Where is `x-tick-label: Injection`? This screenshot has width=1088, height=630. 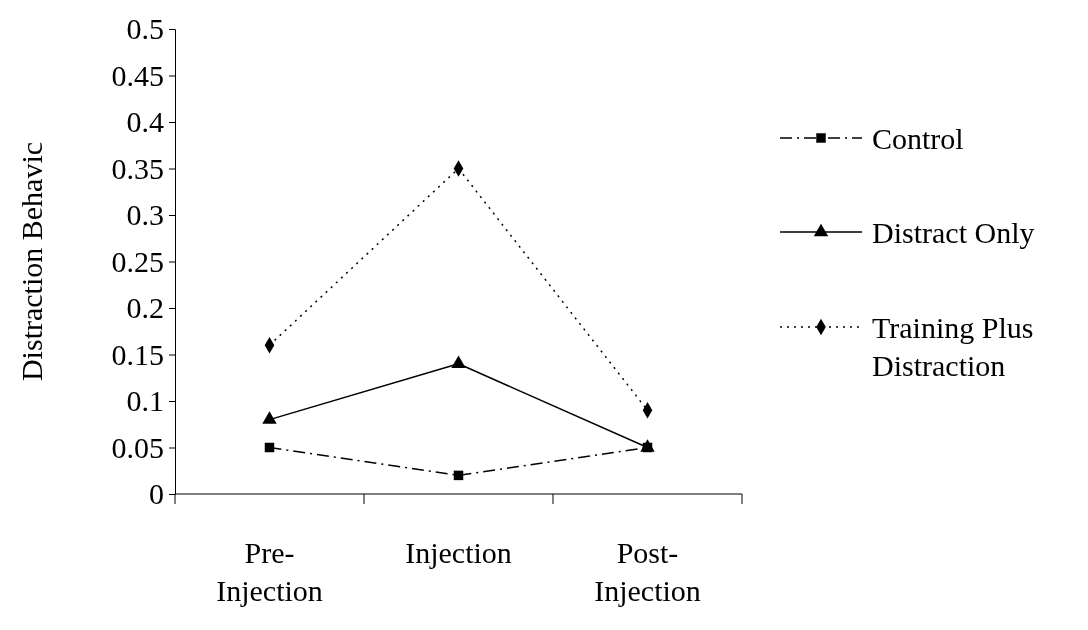
x-tick-label: Injection is located at coordinates (458, 552).